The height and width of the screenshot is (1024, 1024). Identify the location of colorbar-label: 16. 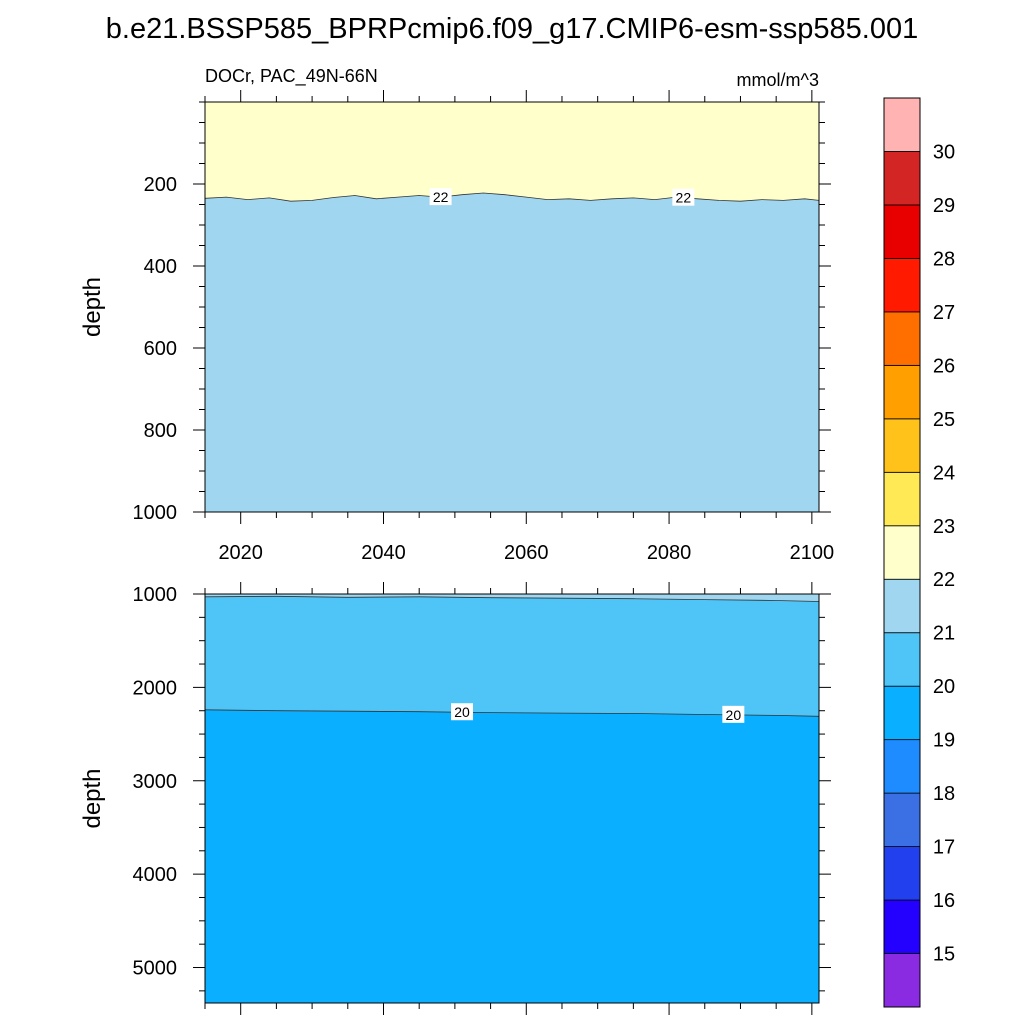
(944, 901).